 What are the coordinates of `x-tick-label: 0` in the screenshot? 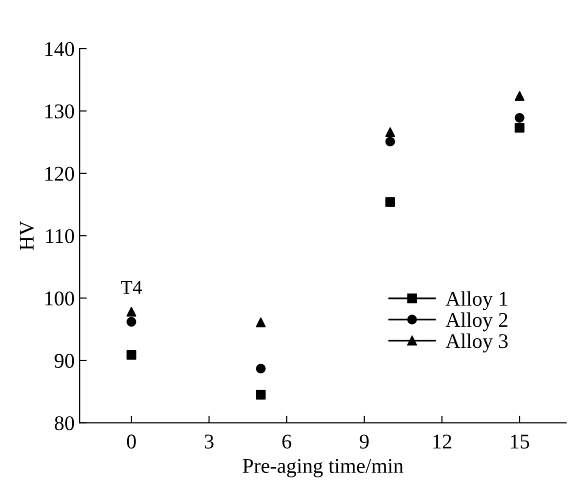 It's located at (131, 441).